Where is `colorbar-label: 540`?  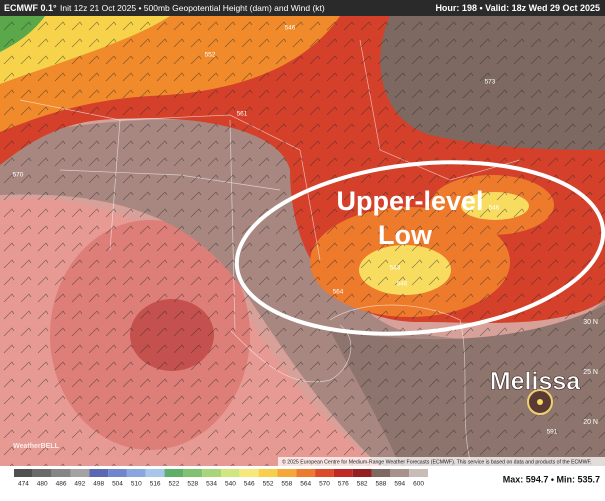
colorbar-label: 540 is located at coordinates (230, 484).